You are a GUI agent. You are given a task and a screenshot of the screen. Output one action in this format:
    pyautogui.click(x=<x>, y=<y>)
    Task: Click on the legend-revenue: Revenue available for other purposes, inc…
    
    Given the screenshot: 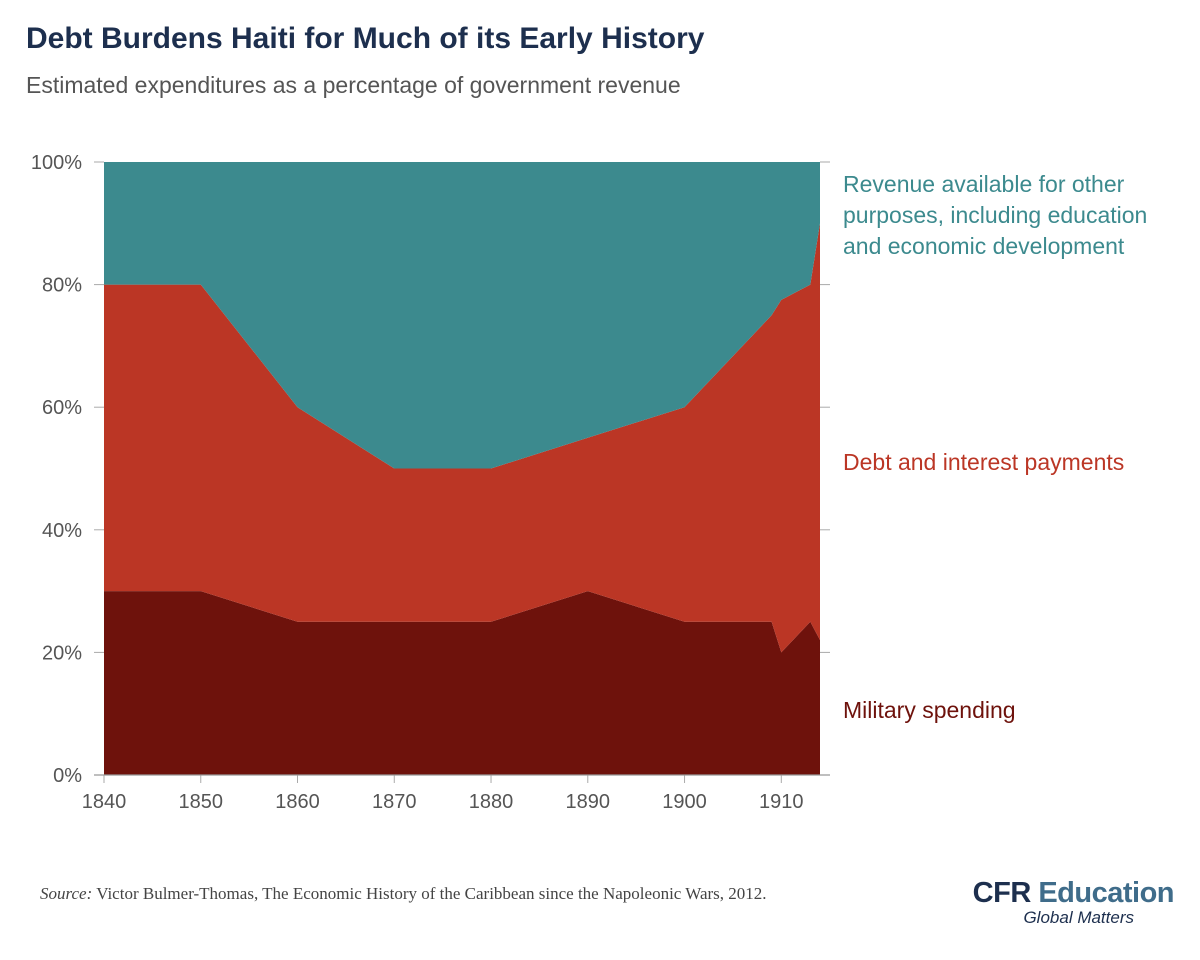 What is the action you would take?
    pyautogui.click(x=995, y=215)
    